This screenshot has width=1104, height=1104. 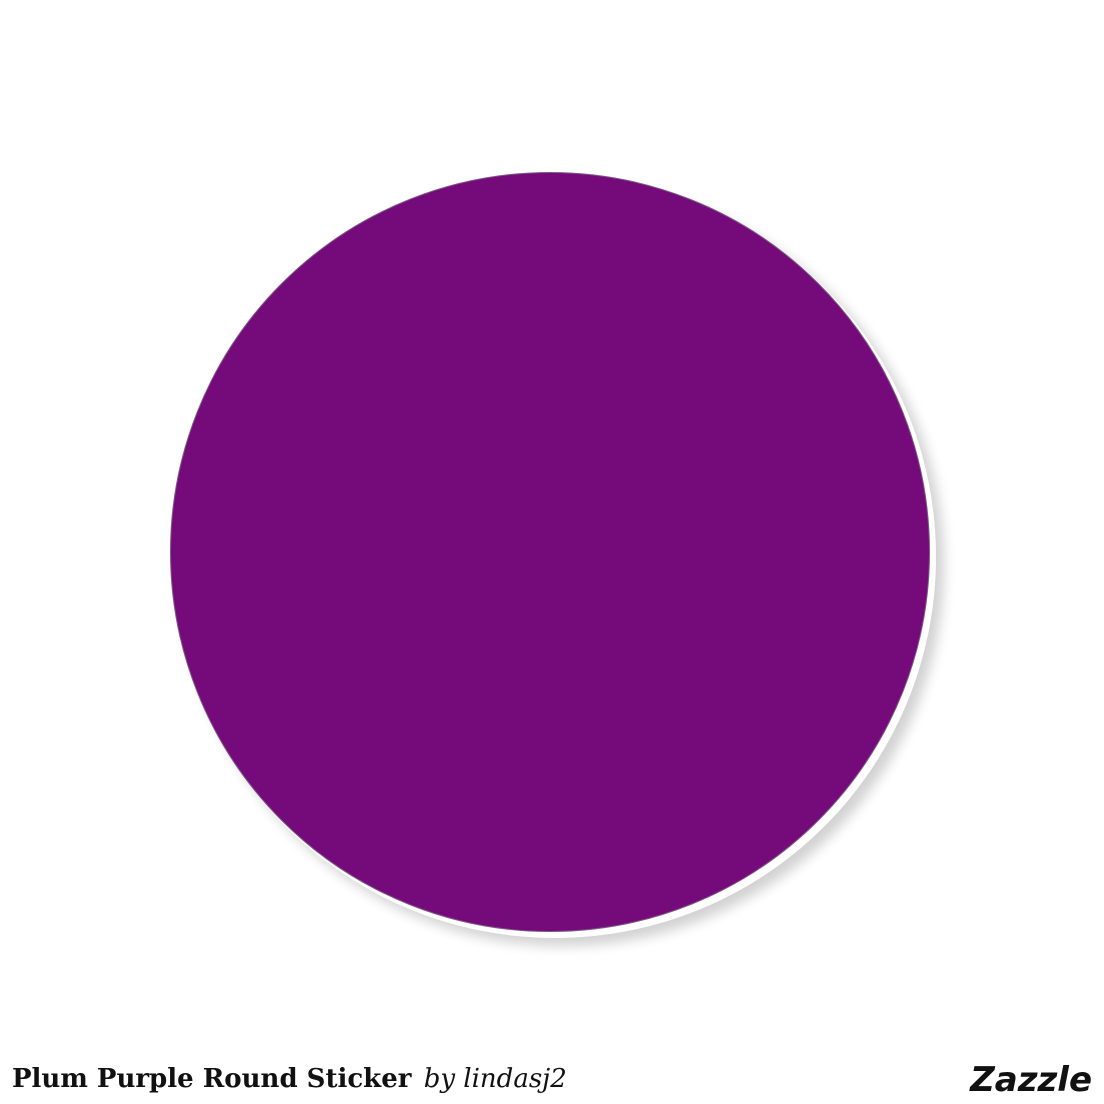 I want to click on zazzle-logo: Zazzle, so click(x=1031, y=1080).